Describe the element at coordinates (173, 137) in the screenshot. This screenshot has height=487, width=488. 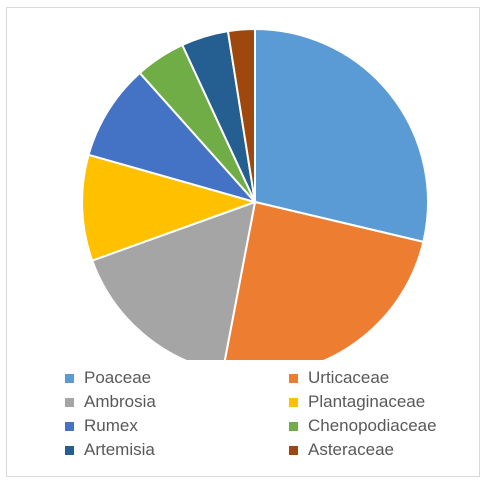
I see `pie-slice-rumex` at that location.